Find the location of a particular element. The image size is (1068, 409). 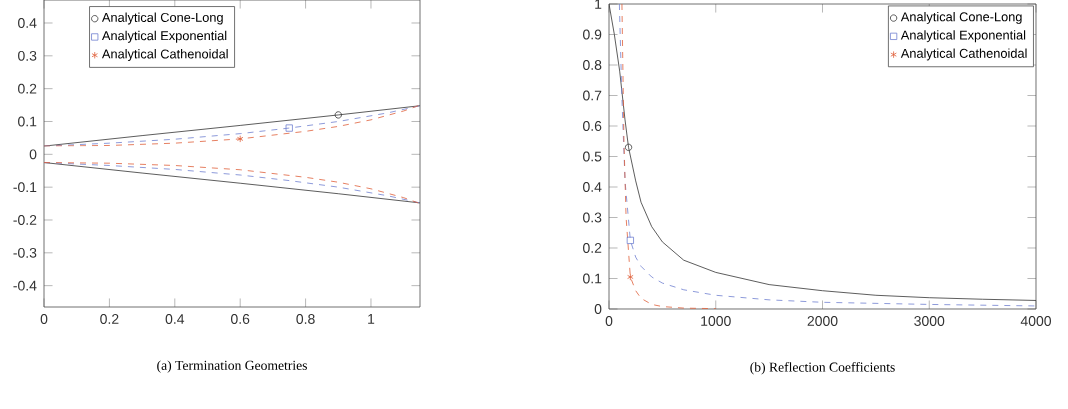

y-tick-label: -0.3 is located at coordinates (25, 252).